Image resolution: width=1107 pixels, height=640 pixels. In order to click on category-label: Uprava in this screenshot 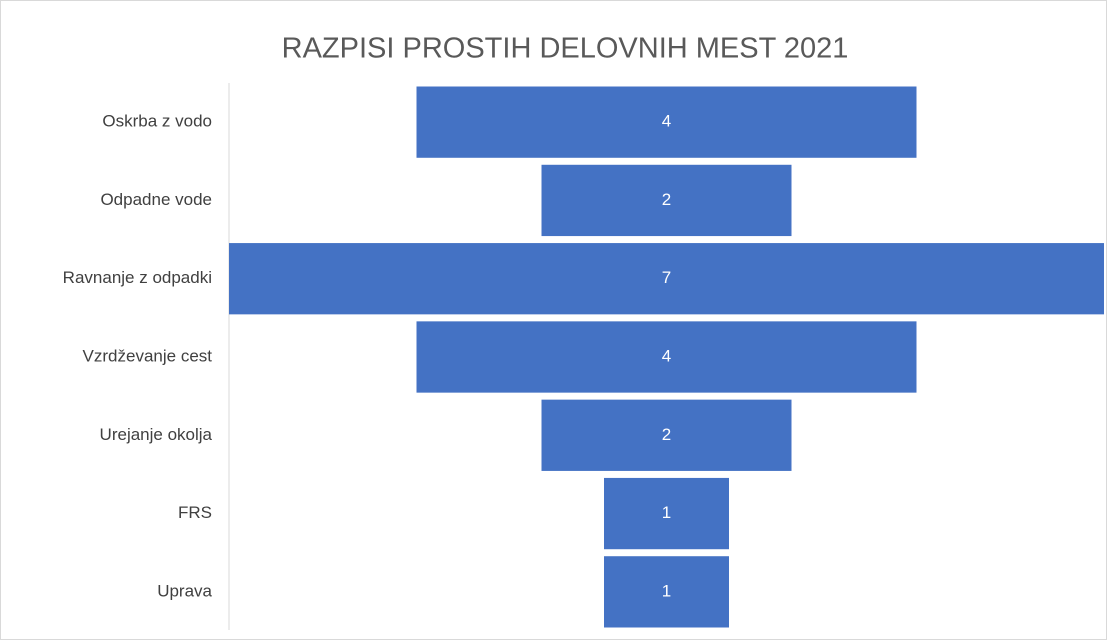, I will do `click(184, 590)`.